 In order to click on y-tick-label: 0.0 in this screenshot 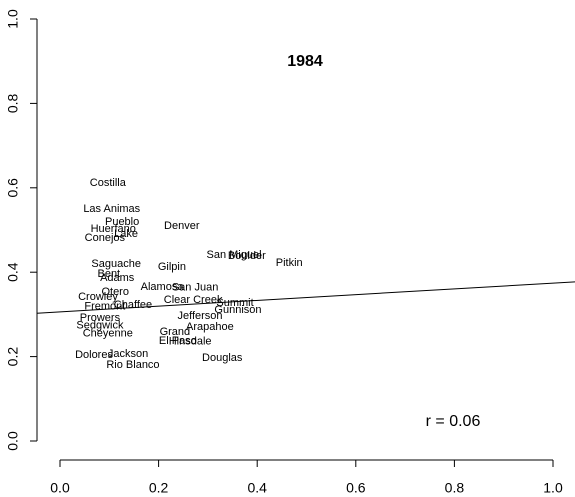, I will do `click(13, 441)`.